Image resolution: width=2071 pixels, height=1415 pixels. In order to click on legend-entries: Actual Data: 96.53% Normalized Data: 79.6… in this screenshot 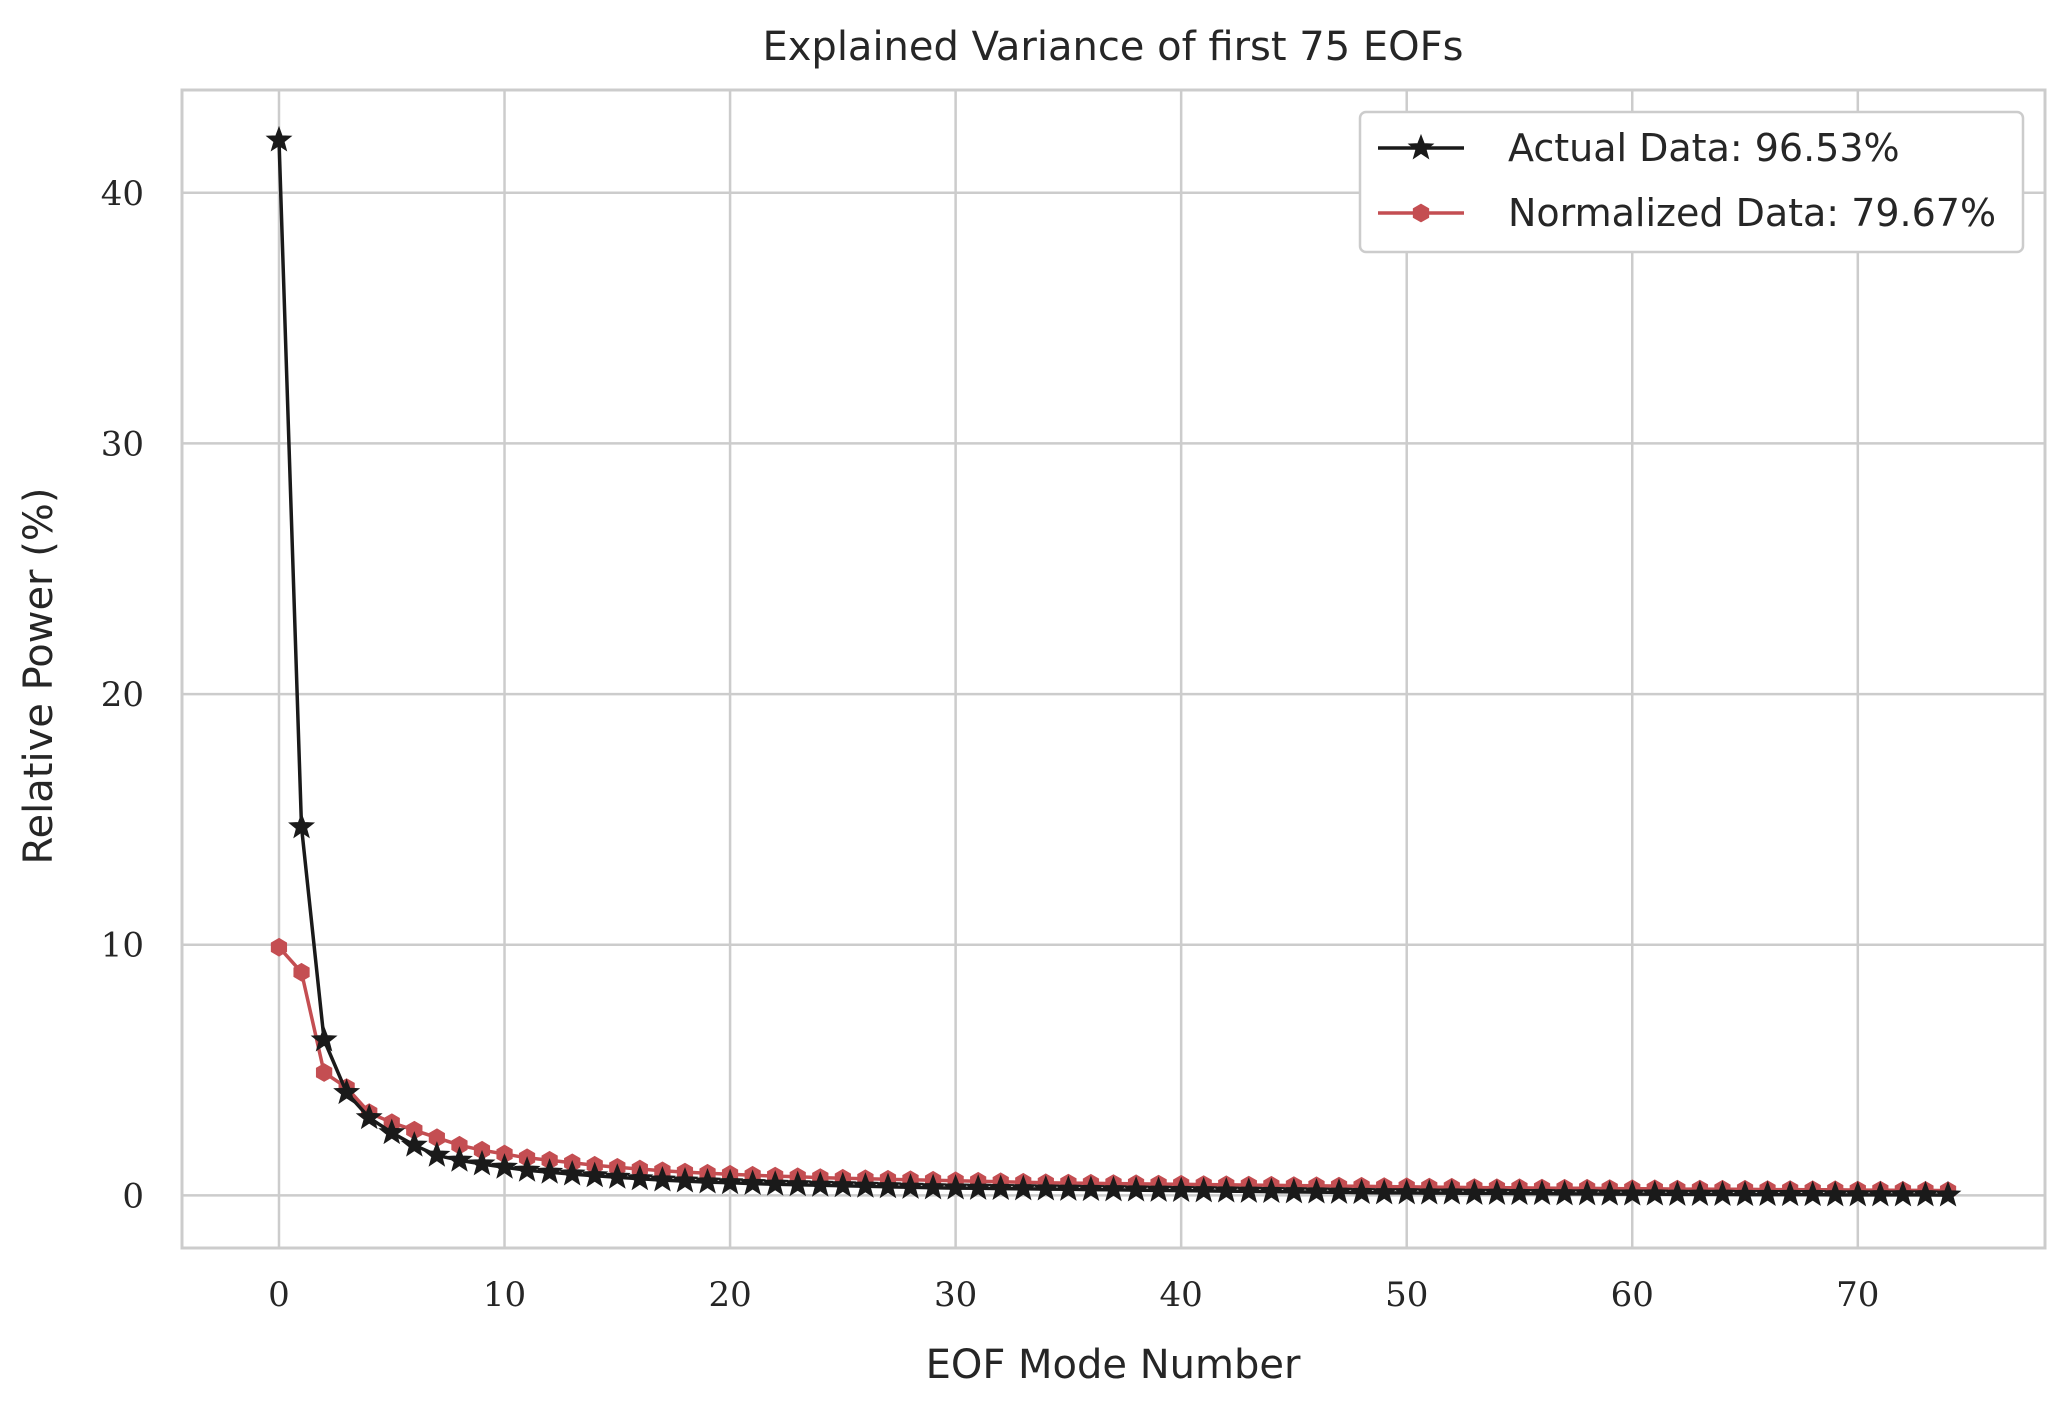, I will do `click(1687, 180)`.